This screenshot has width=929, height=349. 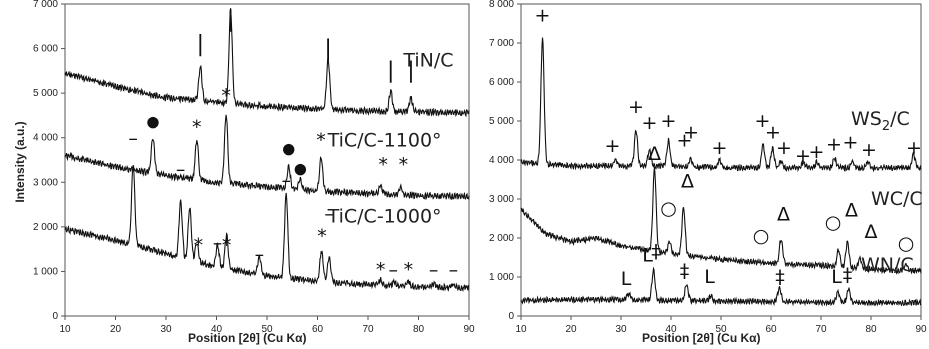 What do you see at coordinates (886, 126) in the screenshot?
I see `series-label-subscript: 2` at bounding box center [886, 126].